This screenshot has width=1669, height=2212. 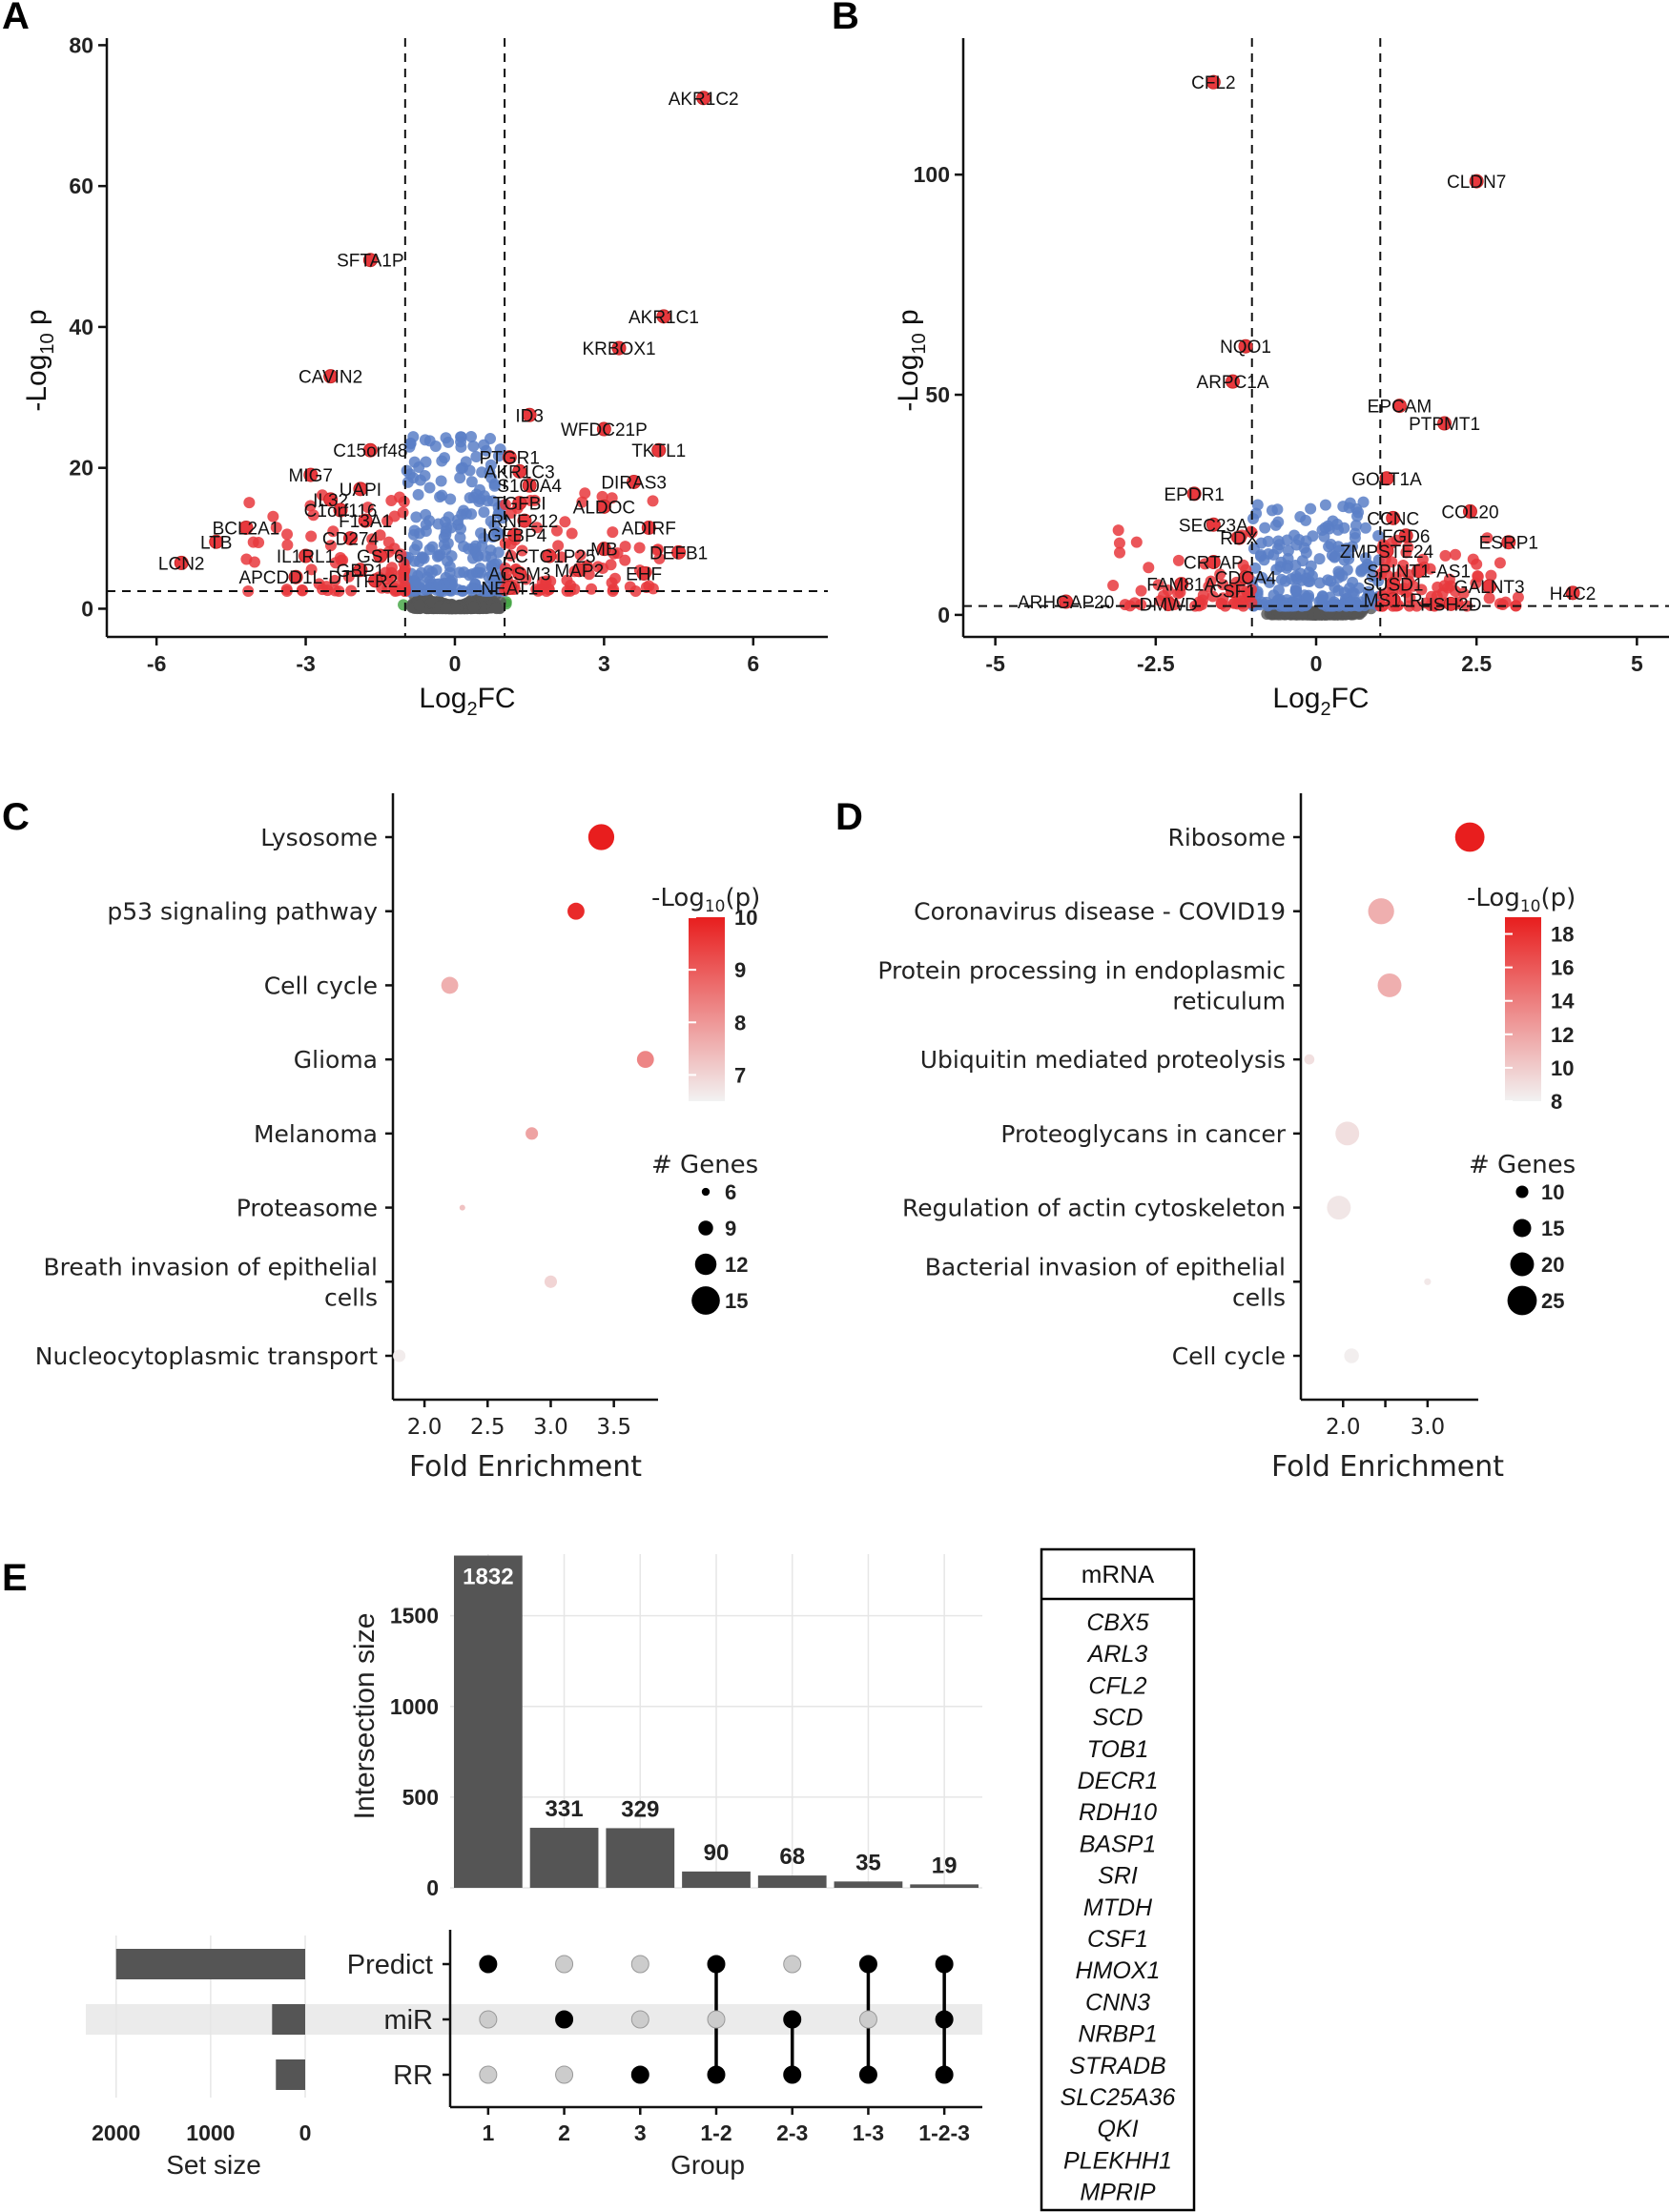 I want to click on mrna-gene-name: RDH10, so click(x=1118, y=1812).